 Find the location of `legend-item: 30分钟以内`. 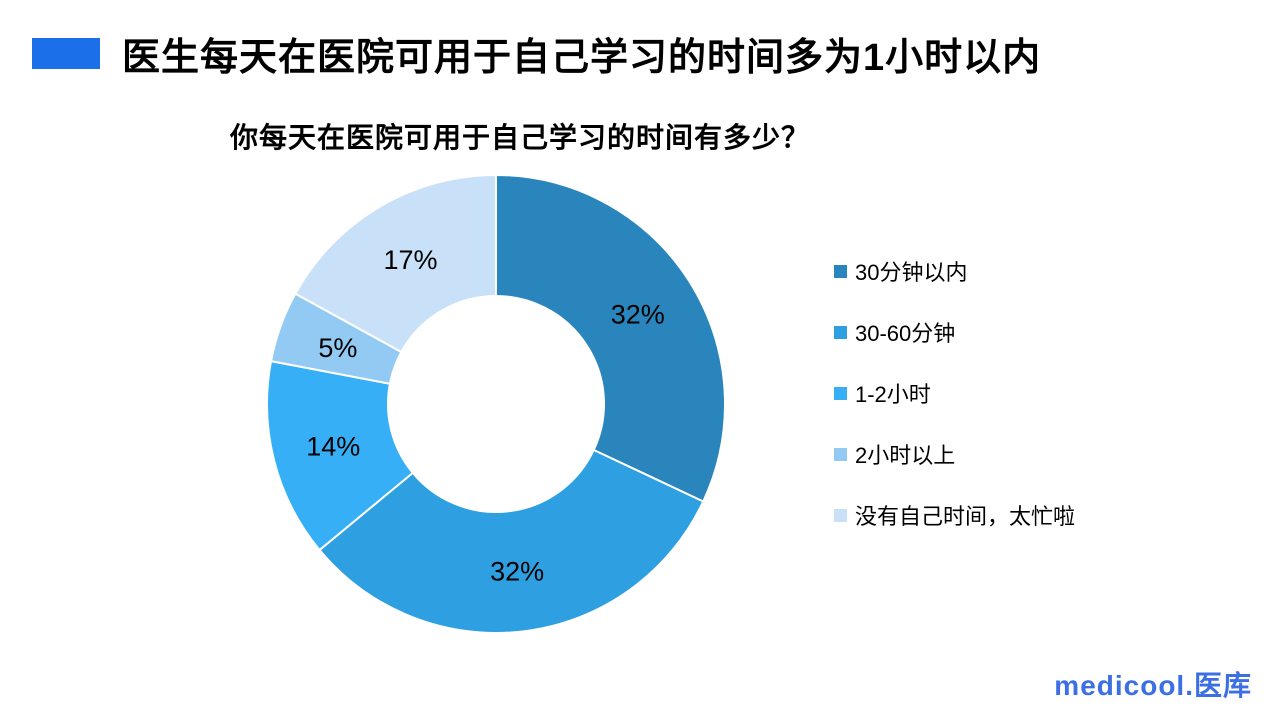

legend-item: 30分钟以内 is located at coordinates (954, 272).